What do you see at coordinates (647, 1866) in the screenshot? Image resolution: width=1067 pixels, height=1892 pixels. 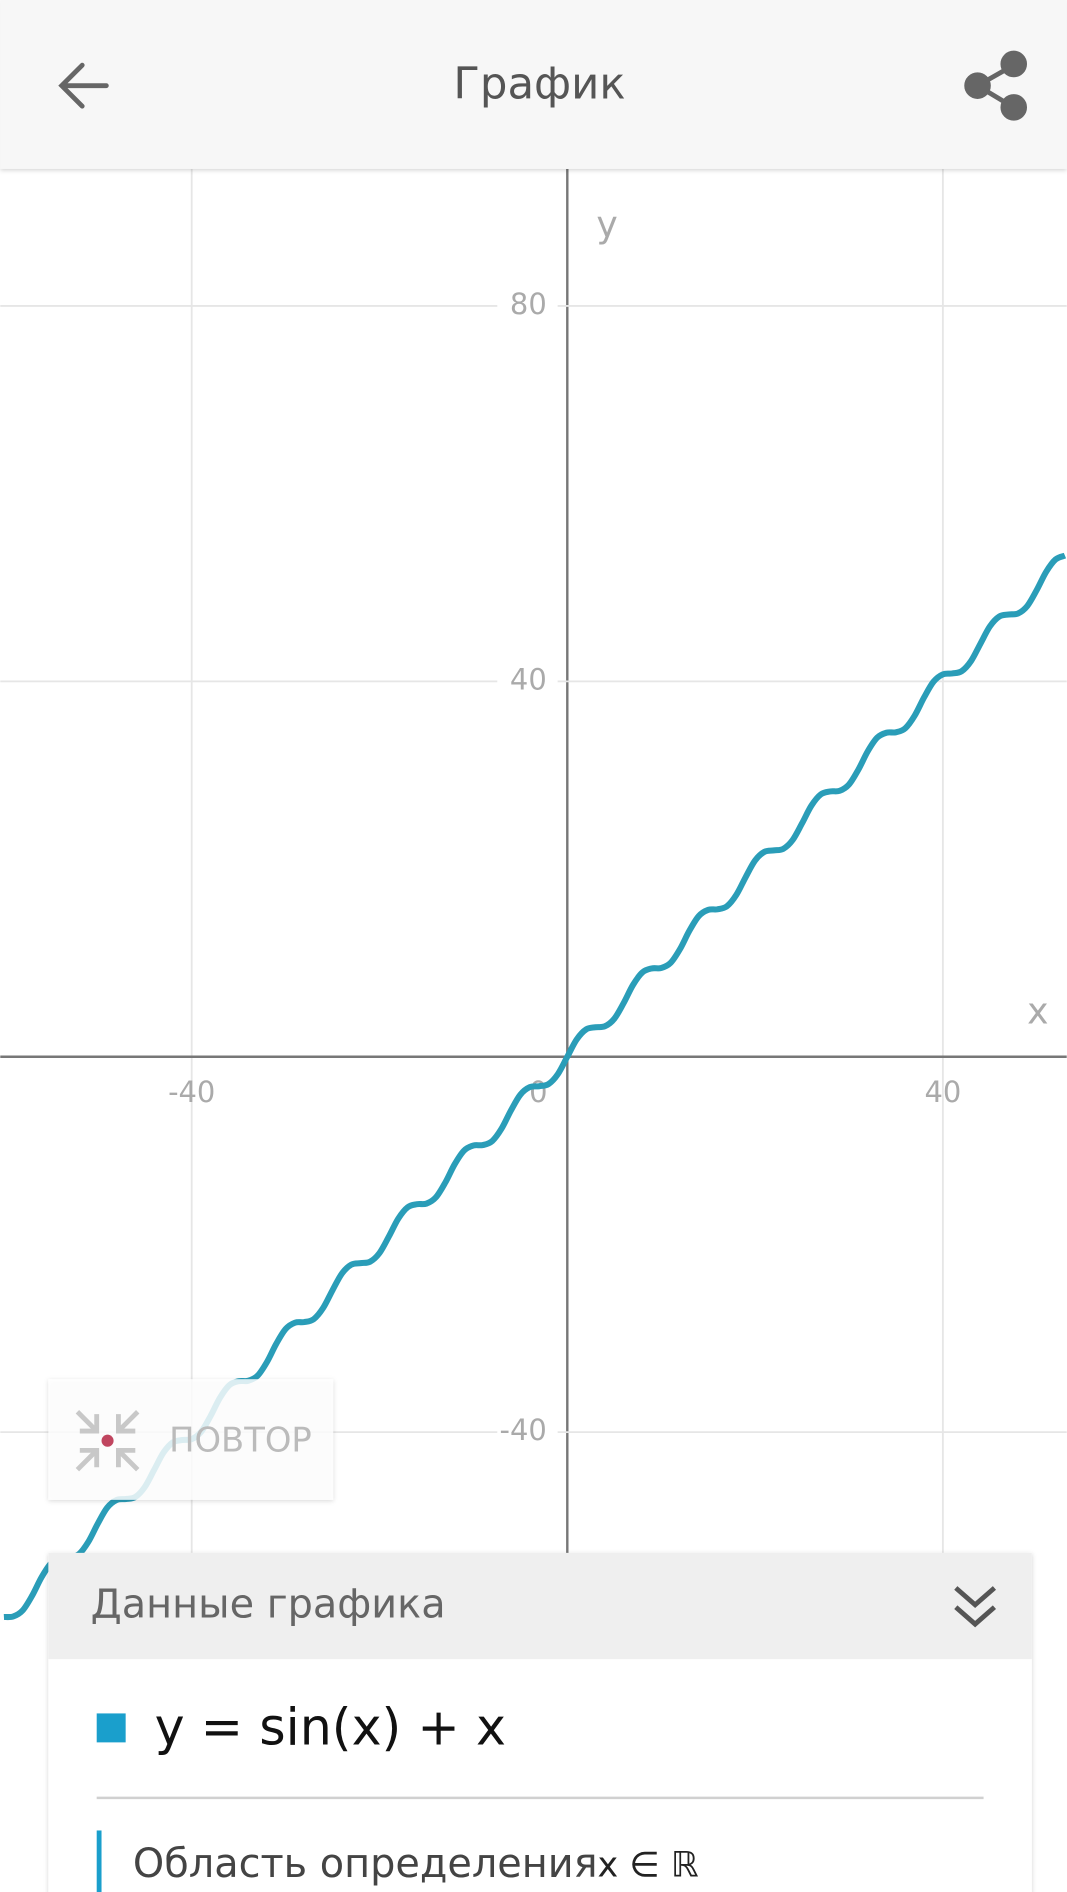 I see `domain-value: x ∈ ℝ` at bounding box center [647, 1866].